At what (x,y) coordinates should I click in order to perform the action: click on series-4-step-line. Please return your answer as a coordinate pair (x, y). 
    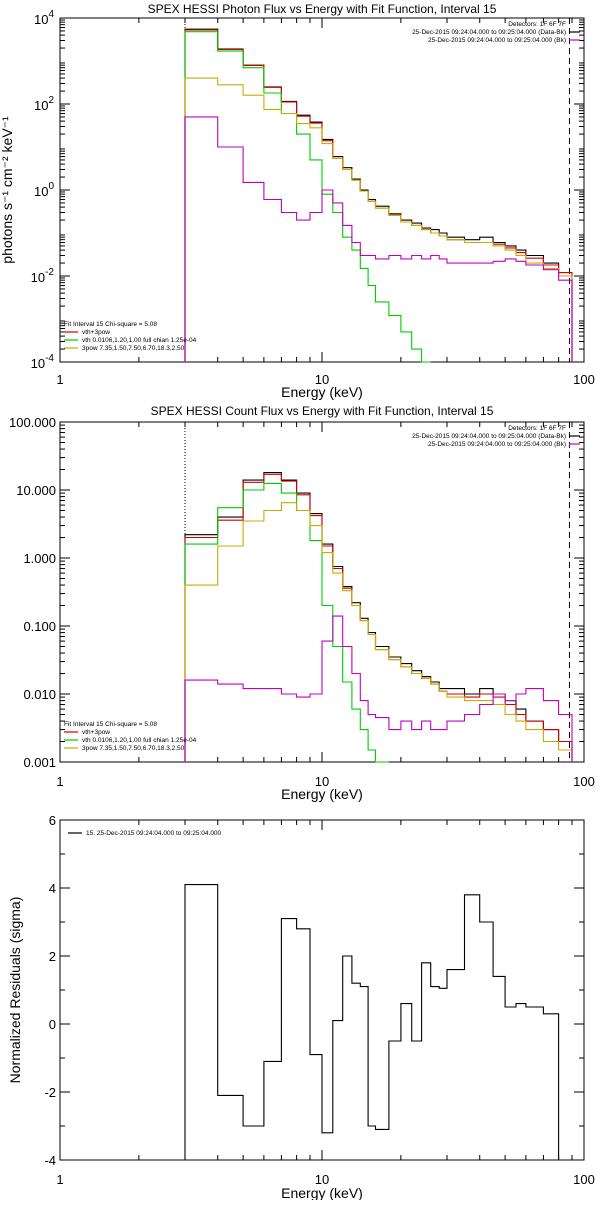
    Looking at the image, I should click on (378, 632).